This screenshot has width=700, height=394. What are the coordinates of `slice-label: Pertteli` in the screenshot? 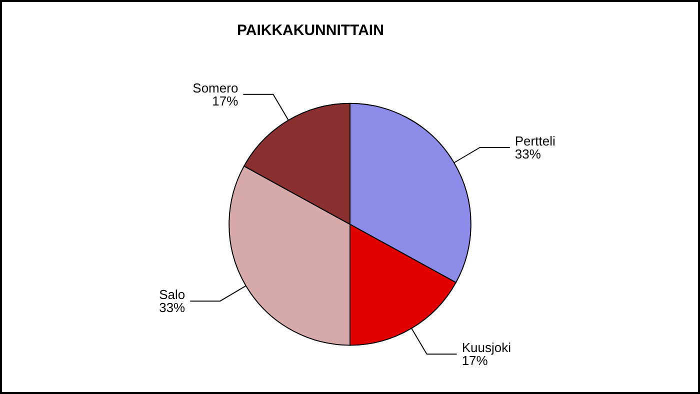 It's located at (535, 140).